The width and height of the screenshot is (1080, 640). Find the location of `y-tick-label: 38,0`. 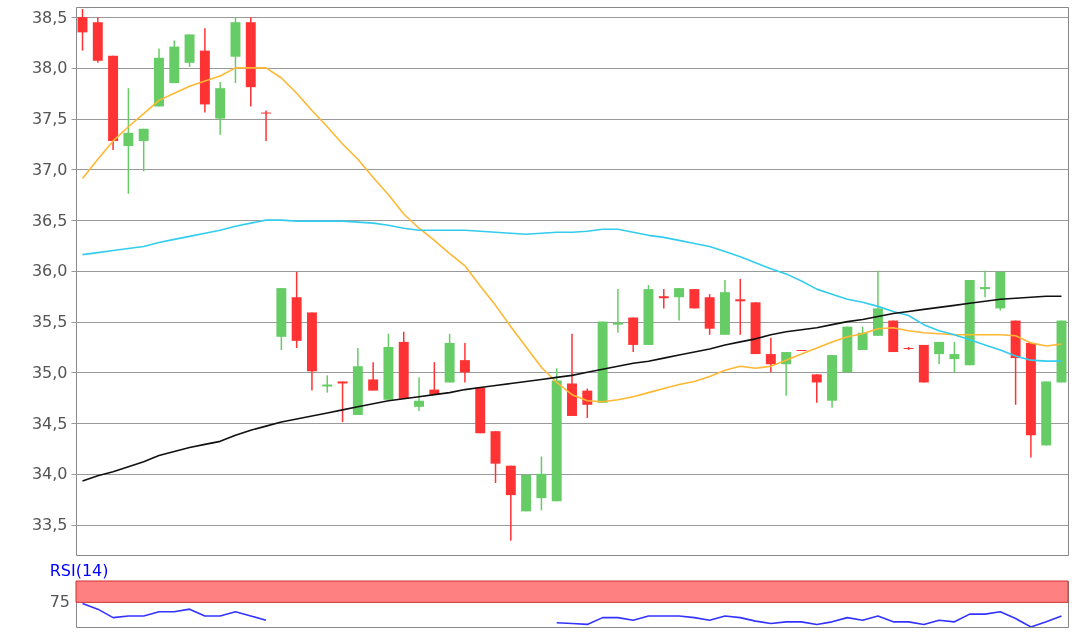

y-tick-label: 38,0 is located at coordinates (49, 68).